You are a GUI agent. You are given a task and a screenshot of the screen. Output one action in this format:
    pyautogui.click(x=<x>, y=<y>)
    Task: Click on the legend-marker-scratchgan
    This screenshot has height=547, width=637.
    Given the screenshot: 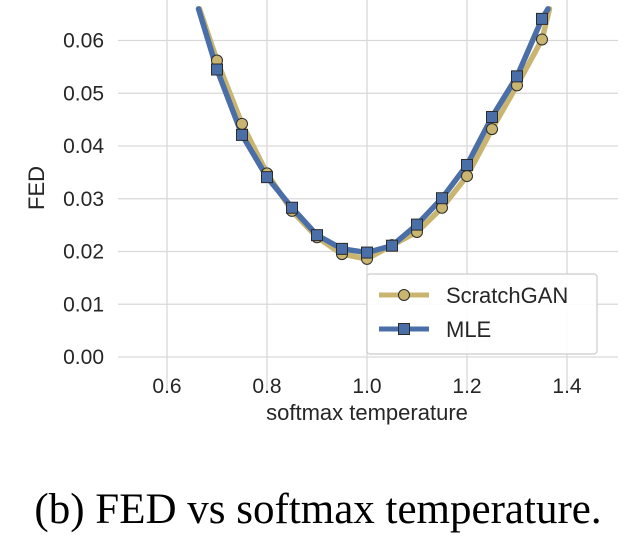 What is the action you would take?
    pyautogui.click(x=404, y=295)
    